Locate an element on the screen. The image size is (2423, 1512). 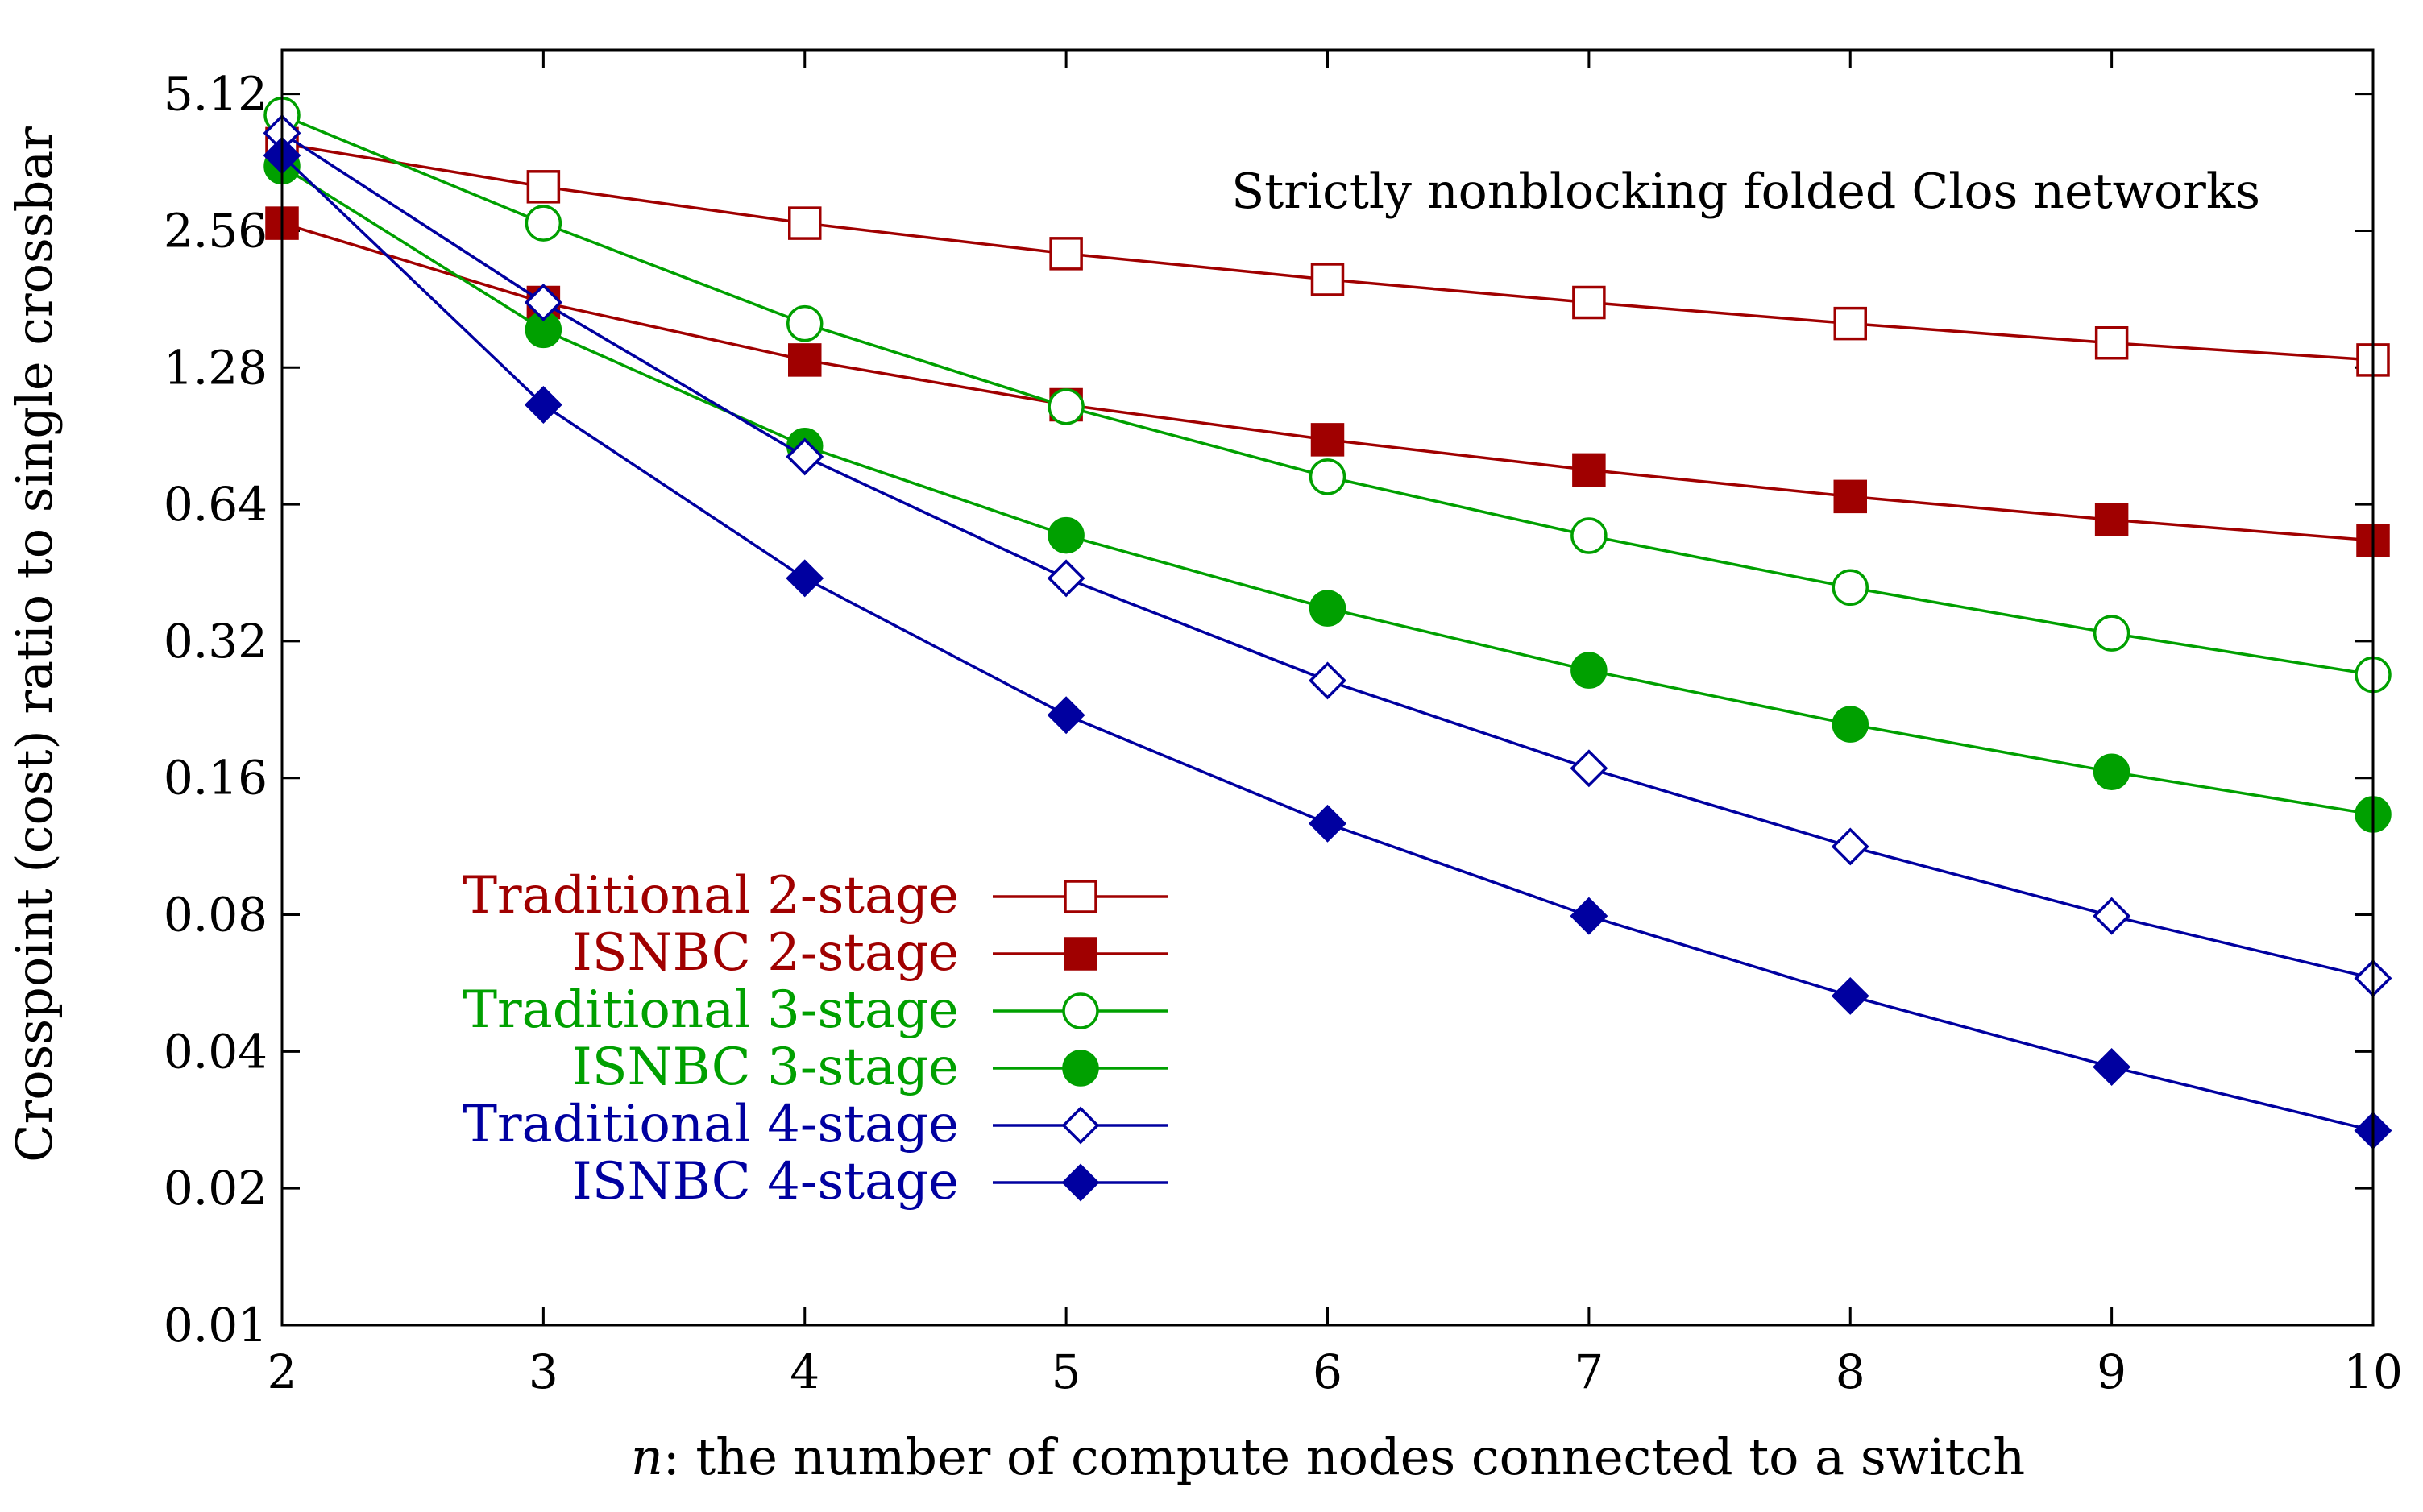
x-tick-label: 4 is located at coordinates (804, 1372).